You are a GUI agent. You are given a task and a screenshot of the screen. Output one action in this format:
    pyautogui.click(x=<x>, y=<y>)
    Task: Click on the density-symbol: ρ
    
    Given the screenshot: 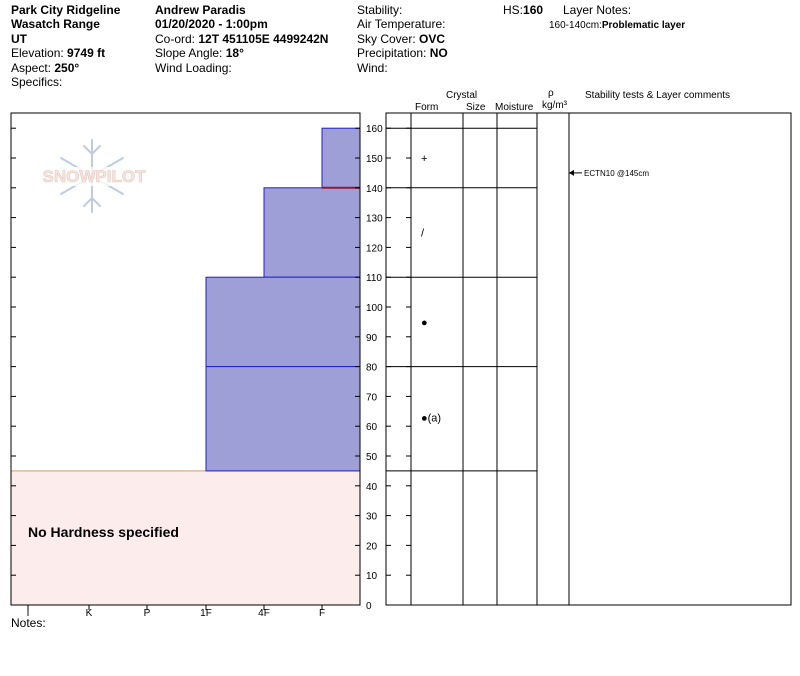 What is the action you would take?
    pyautogui.click(x=551, y=93)
    